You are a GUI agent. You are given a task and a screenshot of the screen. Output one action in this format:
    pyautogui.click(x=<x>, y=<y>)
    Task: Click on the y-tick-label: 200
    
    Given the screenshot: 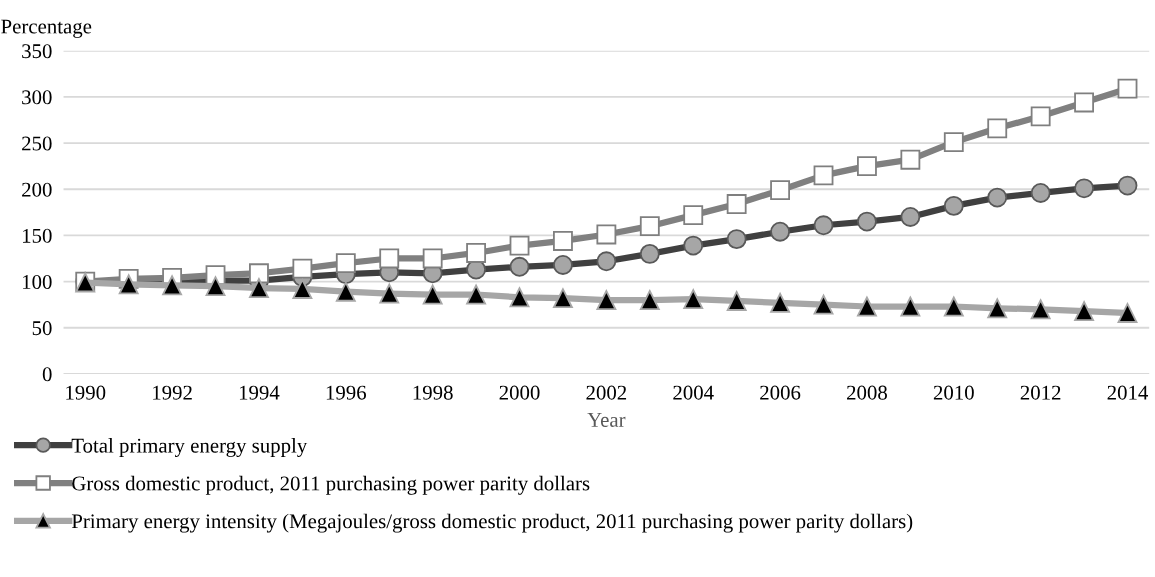 What is the action you would take?
    pyautogui.click(x=37, y=189)
    